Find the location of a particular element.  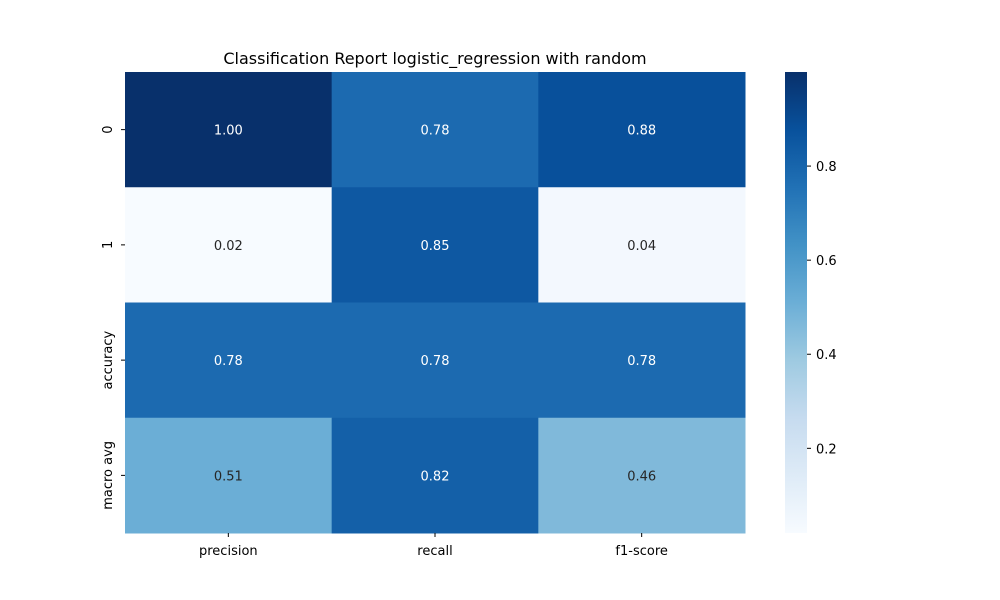

colorbar-tick-label: 0.2 is located at coordinates (826, 449).